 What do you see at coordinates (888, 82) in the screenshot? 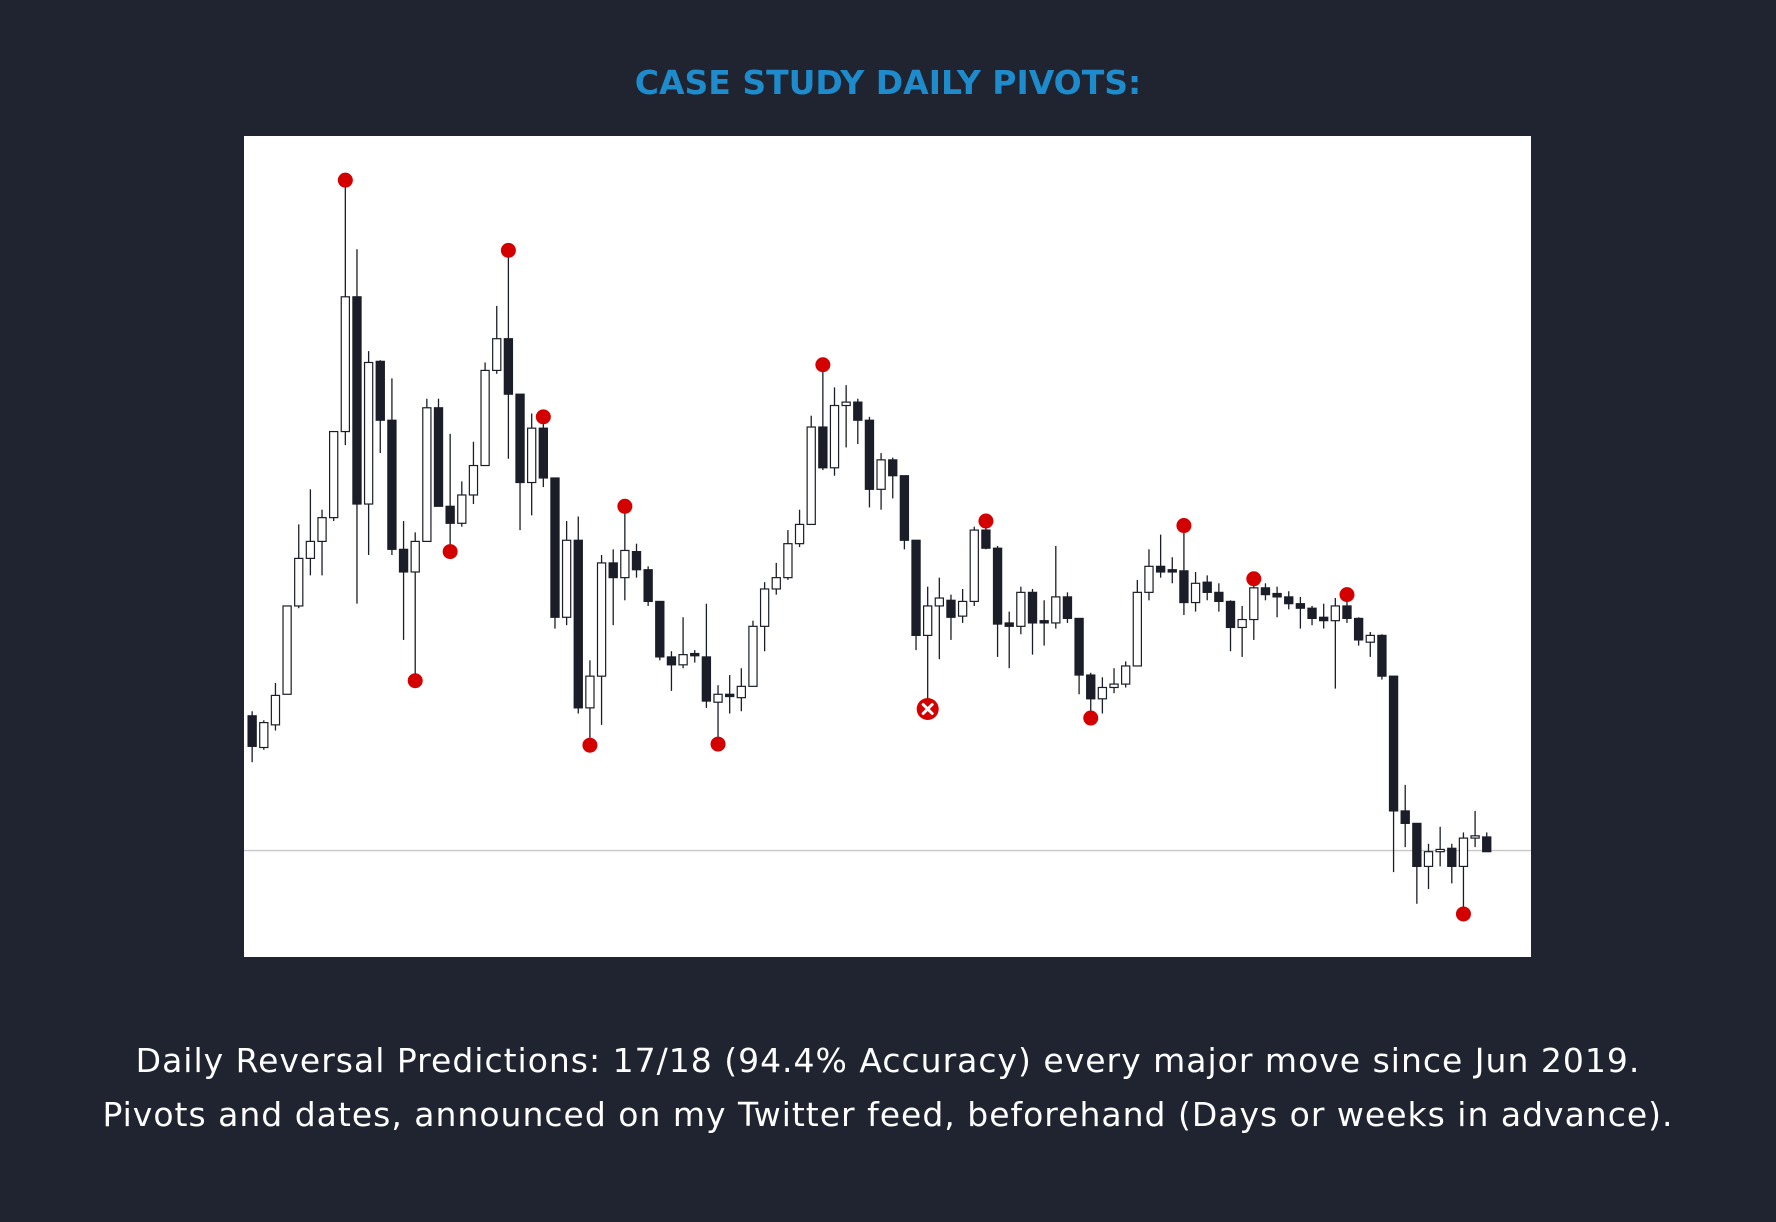
I see `chart-title: CASE STUDY DAILY PIVOTS:` at bounding box center [888, 82].